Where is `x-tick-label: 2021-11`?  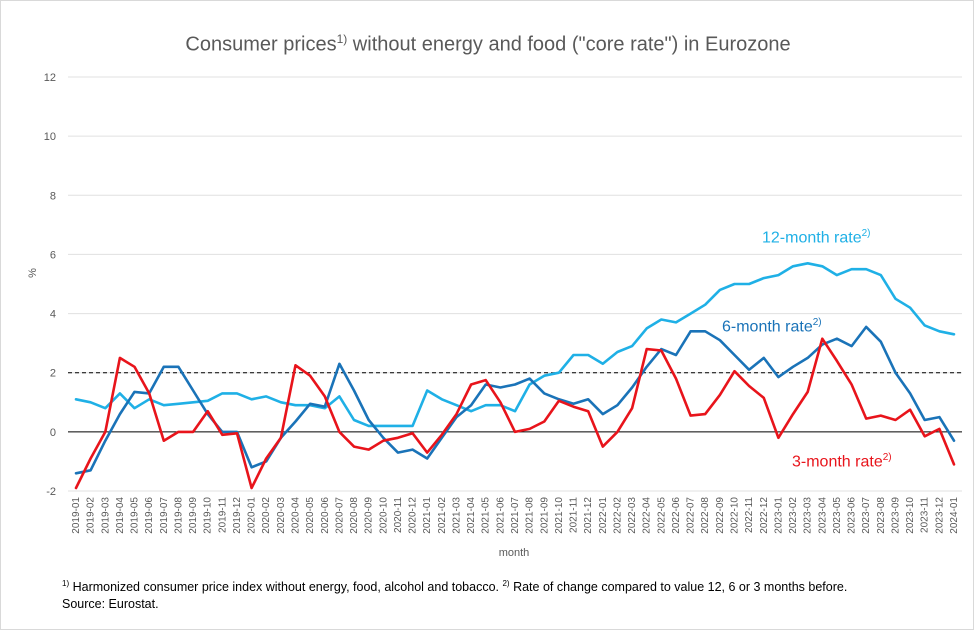
x-tick-label: 2021-11 is located at coordinates (574, 515).